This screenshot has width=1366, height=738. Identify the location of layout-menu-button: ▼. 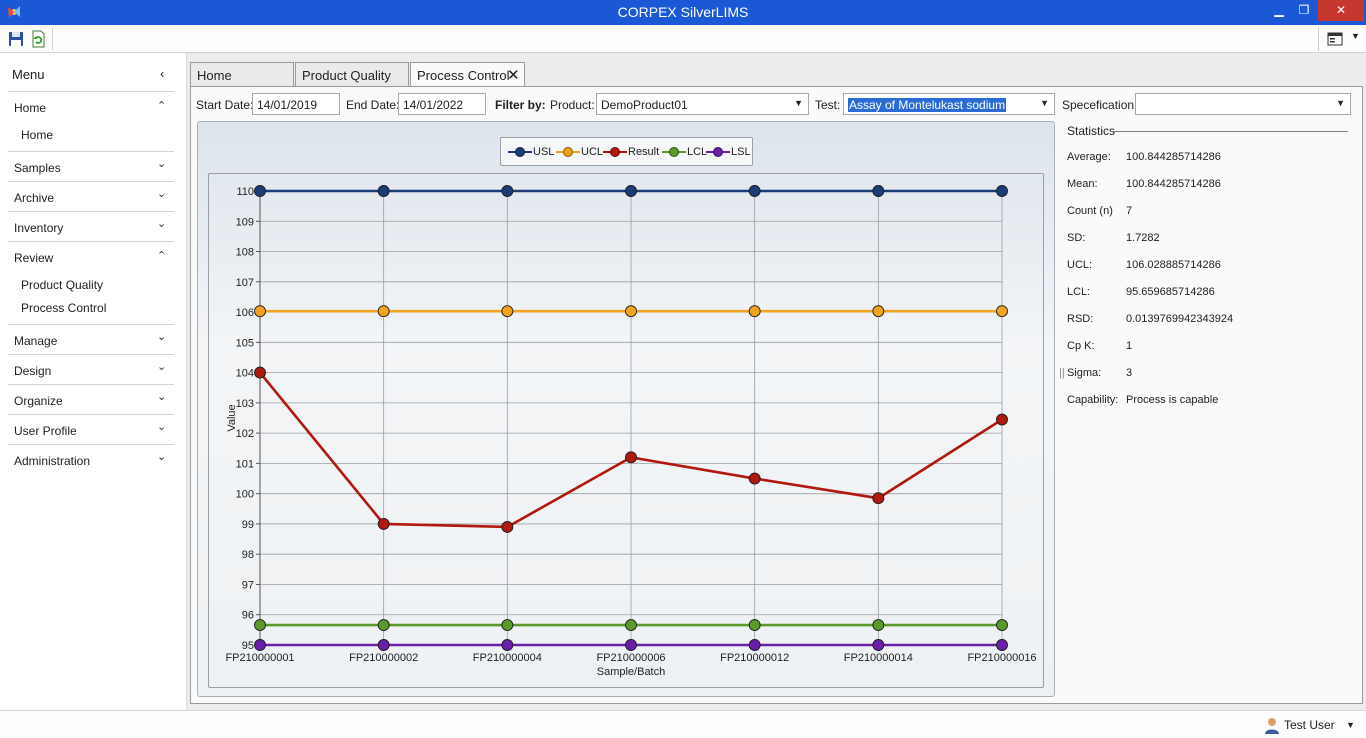
(1341, 39).